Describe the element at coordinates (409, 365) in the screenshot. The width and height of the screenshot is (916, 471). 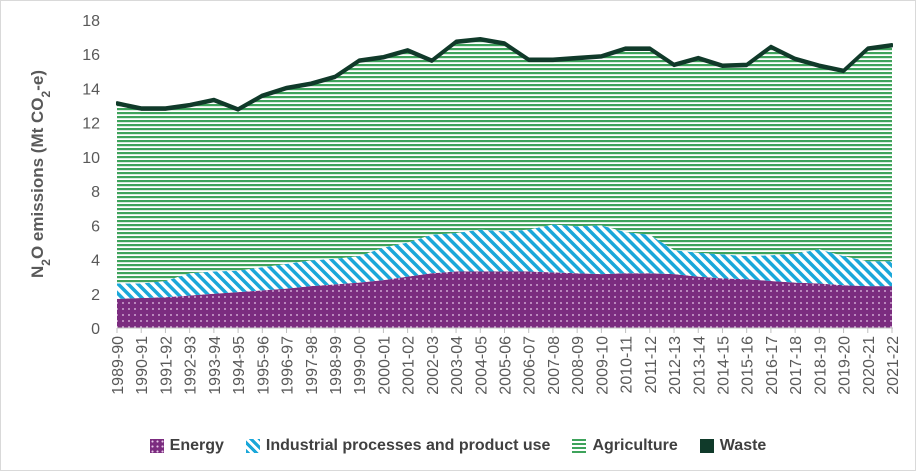
I see `x-tick-label: 2001-02` at that location.